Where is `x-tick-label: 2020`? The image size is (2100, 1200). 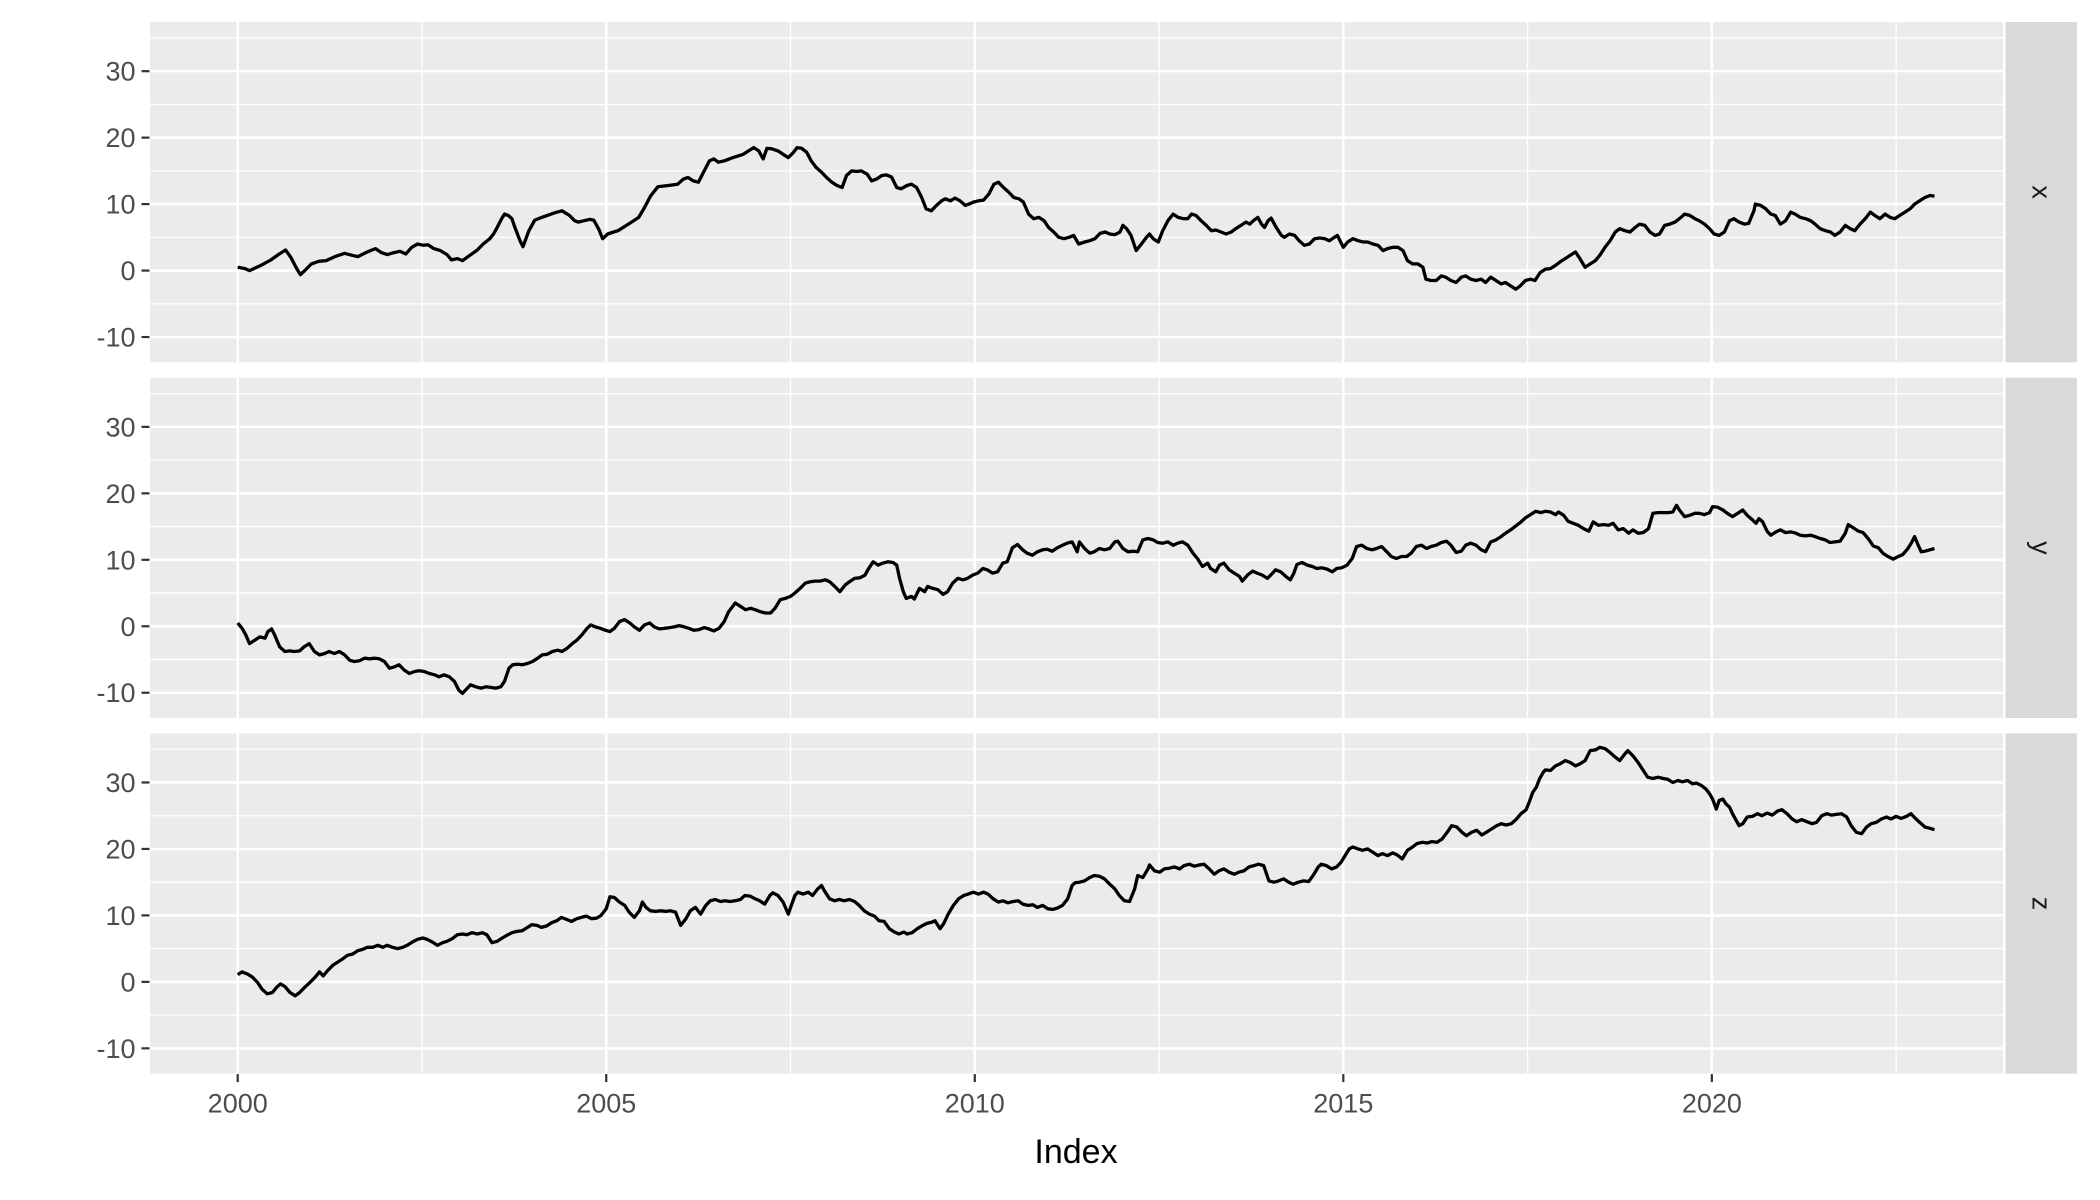 x-tick-label: 2020 is located at coordinates (1712, 1104).